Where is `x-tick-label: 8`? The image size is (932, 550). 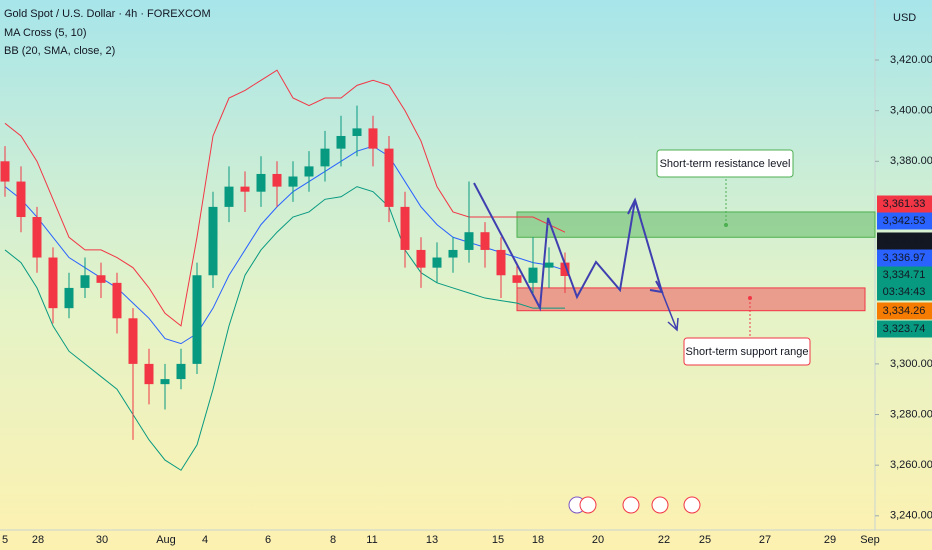 x-tick-label: 8 is located at coordinates (333, 540).